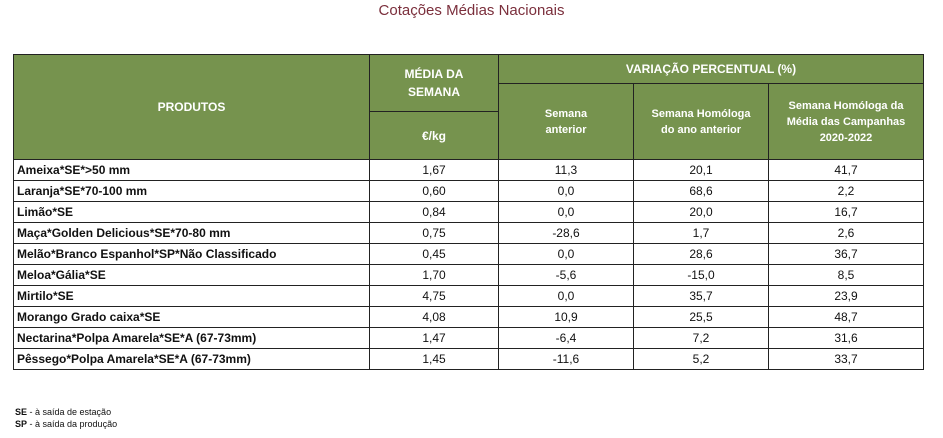 This screenshot has height=438, width=943. What do you see at coordinates (566, 121) in the screenshot?
I see `header-semana-anterior: Semana anterior` at bounding box center [566, 121].